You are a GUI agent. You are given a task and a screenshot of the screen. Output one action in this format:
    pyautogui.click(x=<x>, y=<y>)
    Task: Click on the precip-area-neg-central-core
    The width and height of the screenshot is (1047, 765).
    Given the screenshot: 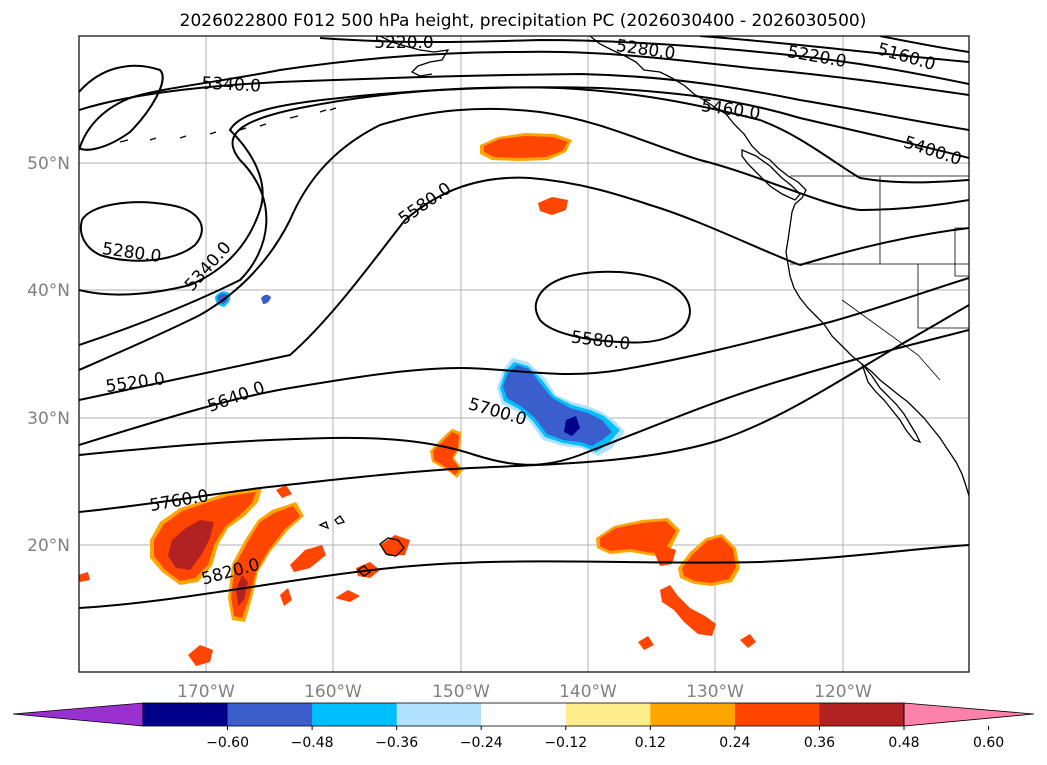 What is the action you would take?
    pyautogui.click(x=572, y=426)
    